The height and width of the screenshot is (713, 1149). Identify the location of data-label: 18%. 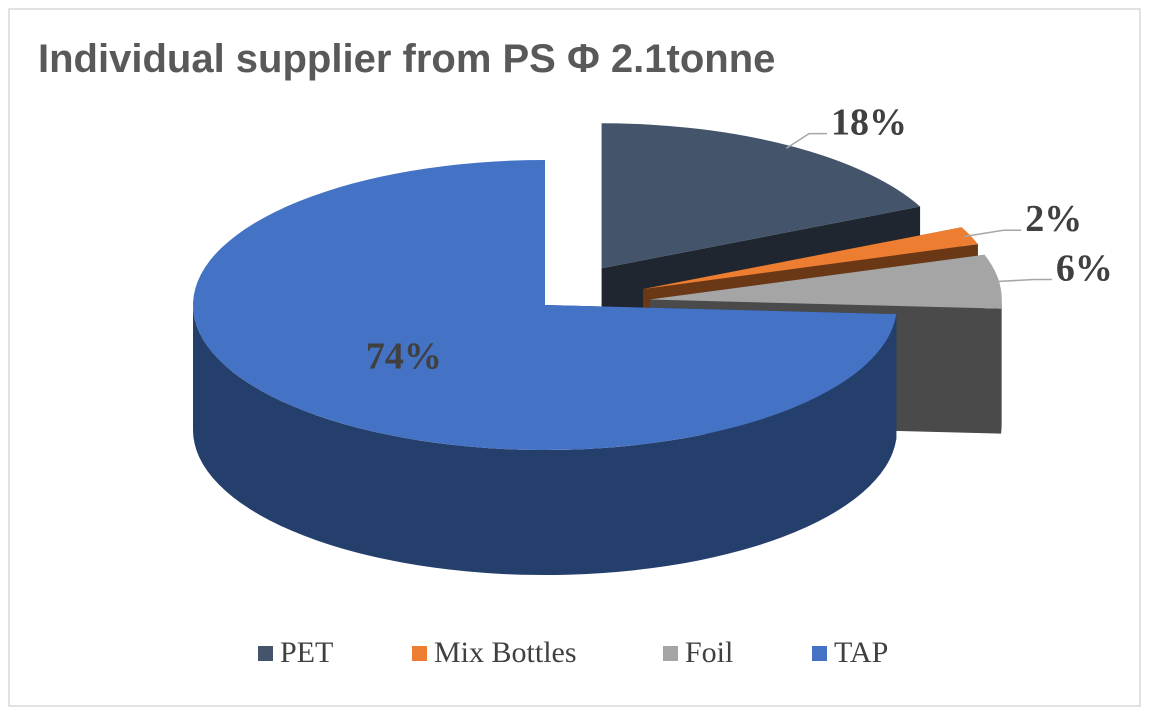
(869, 122).